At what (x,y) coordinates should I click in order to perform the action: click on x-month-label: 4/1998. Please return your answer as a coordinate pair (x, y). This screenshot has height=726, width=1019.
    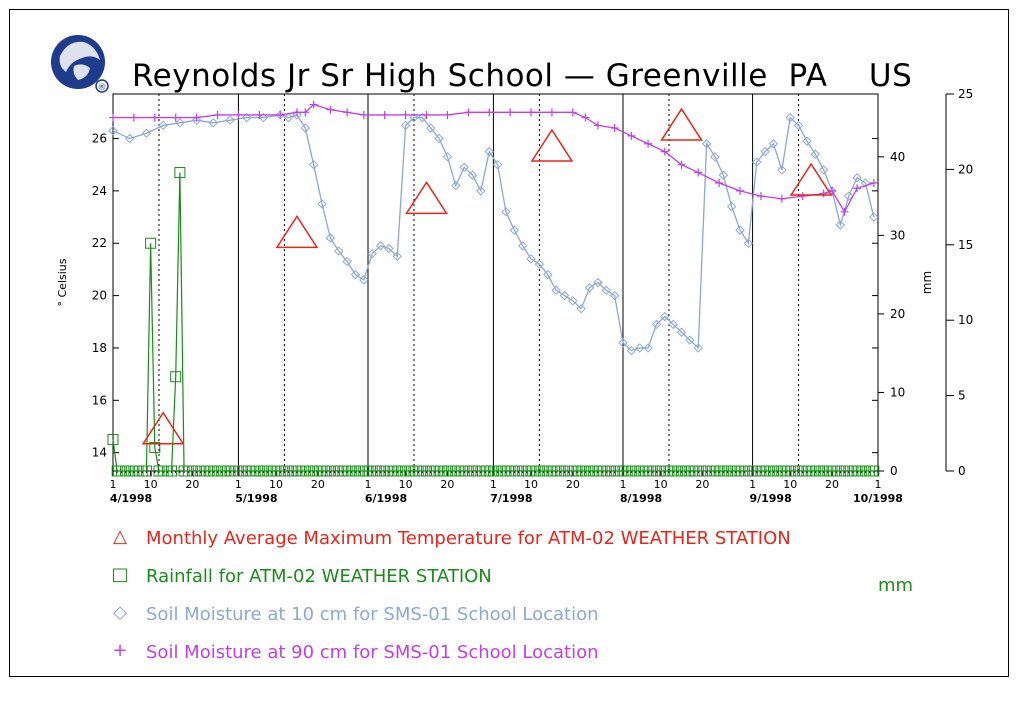
    Looking at the image, I should click on (131, 498).